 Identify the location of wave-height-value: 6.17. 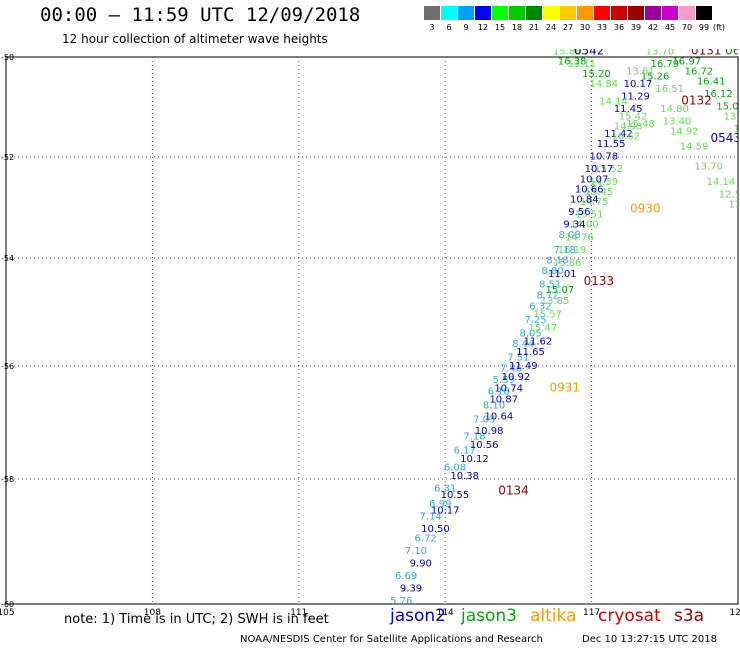
(465, 451).